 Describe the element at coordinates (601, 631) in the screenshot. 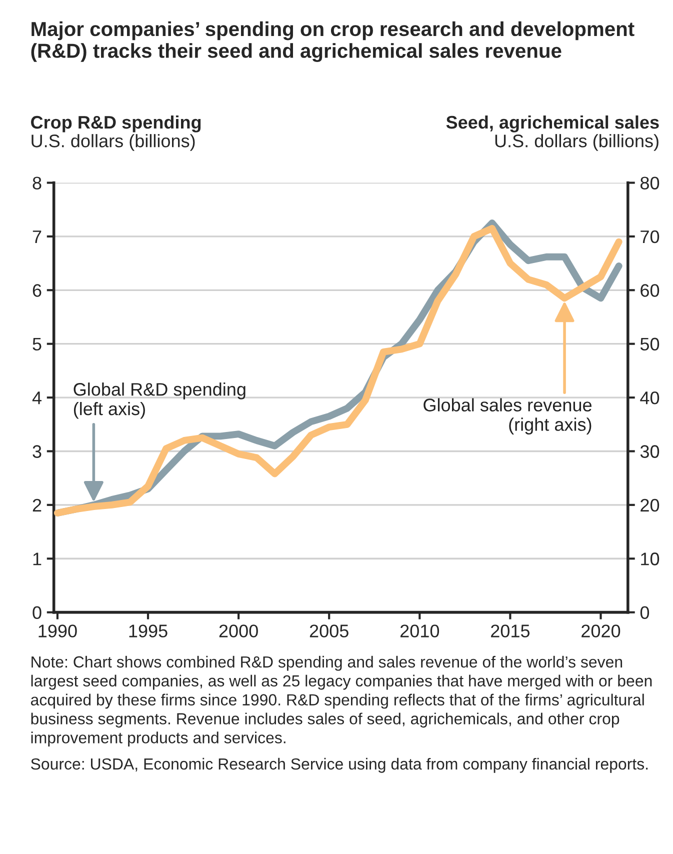

I see `x-tick-label: 2020` at that location.